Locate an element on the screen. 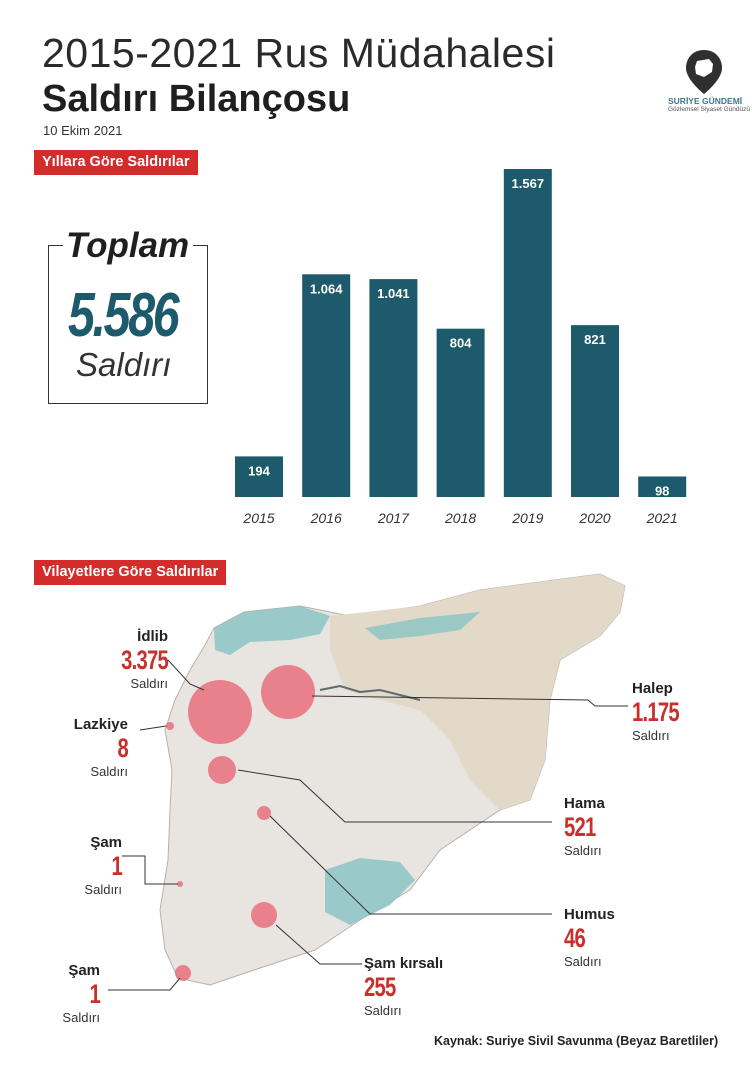  callout-halep: Halep 1.175 Saldırı is located at coordinates (682, 711).